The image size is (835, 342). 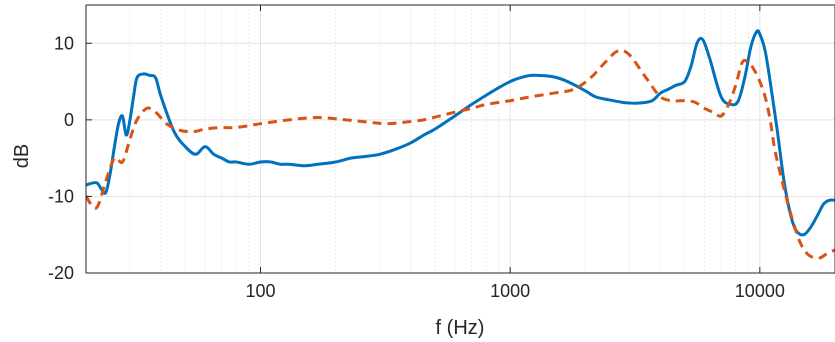 What do you see at coordinates (510, 291) in the screenshot?
I see `x-tick-label: 1000` at bounding box center [510, 291].